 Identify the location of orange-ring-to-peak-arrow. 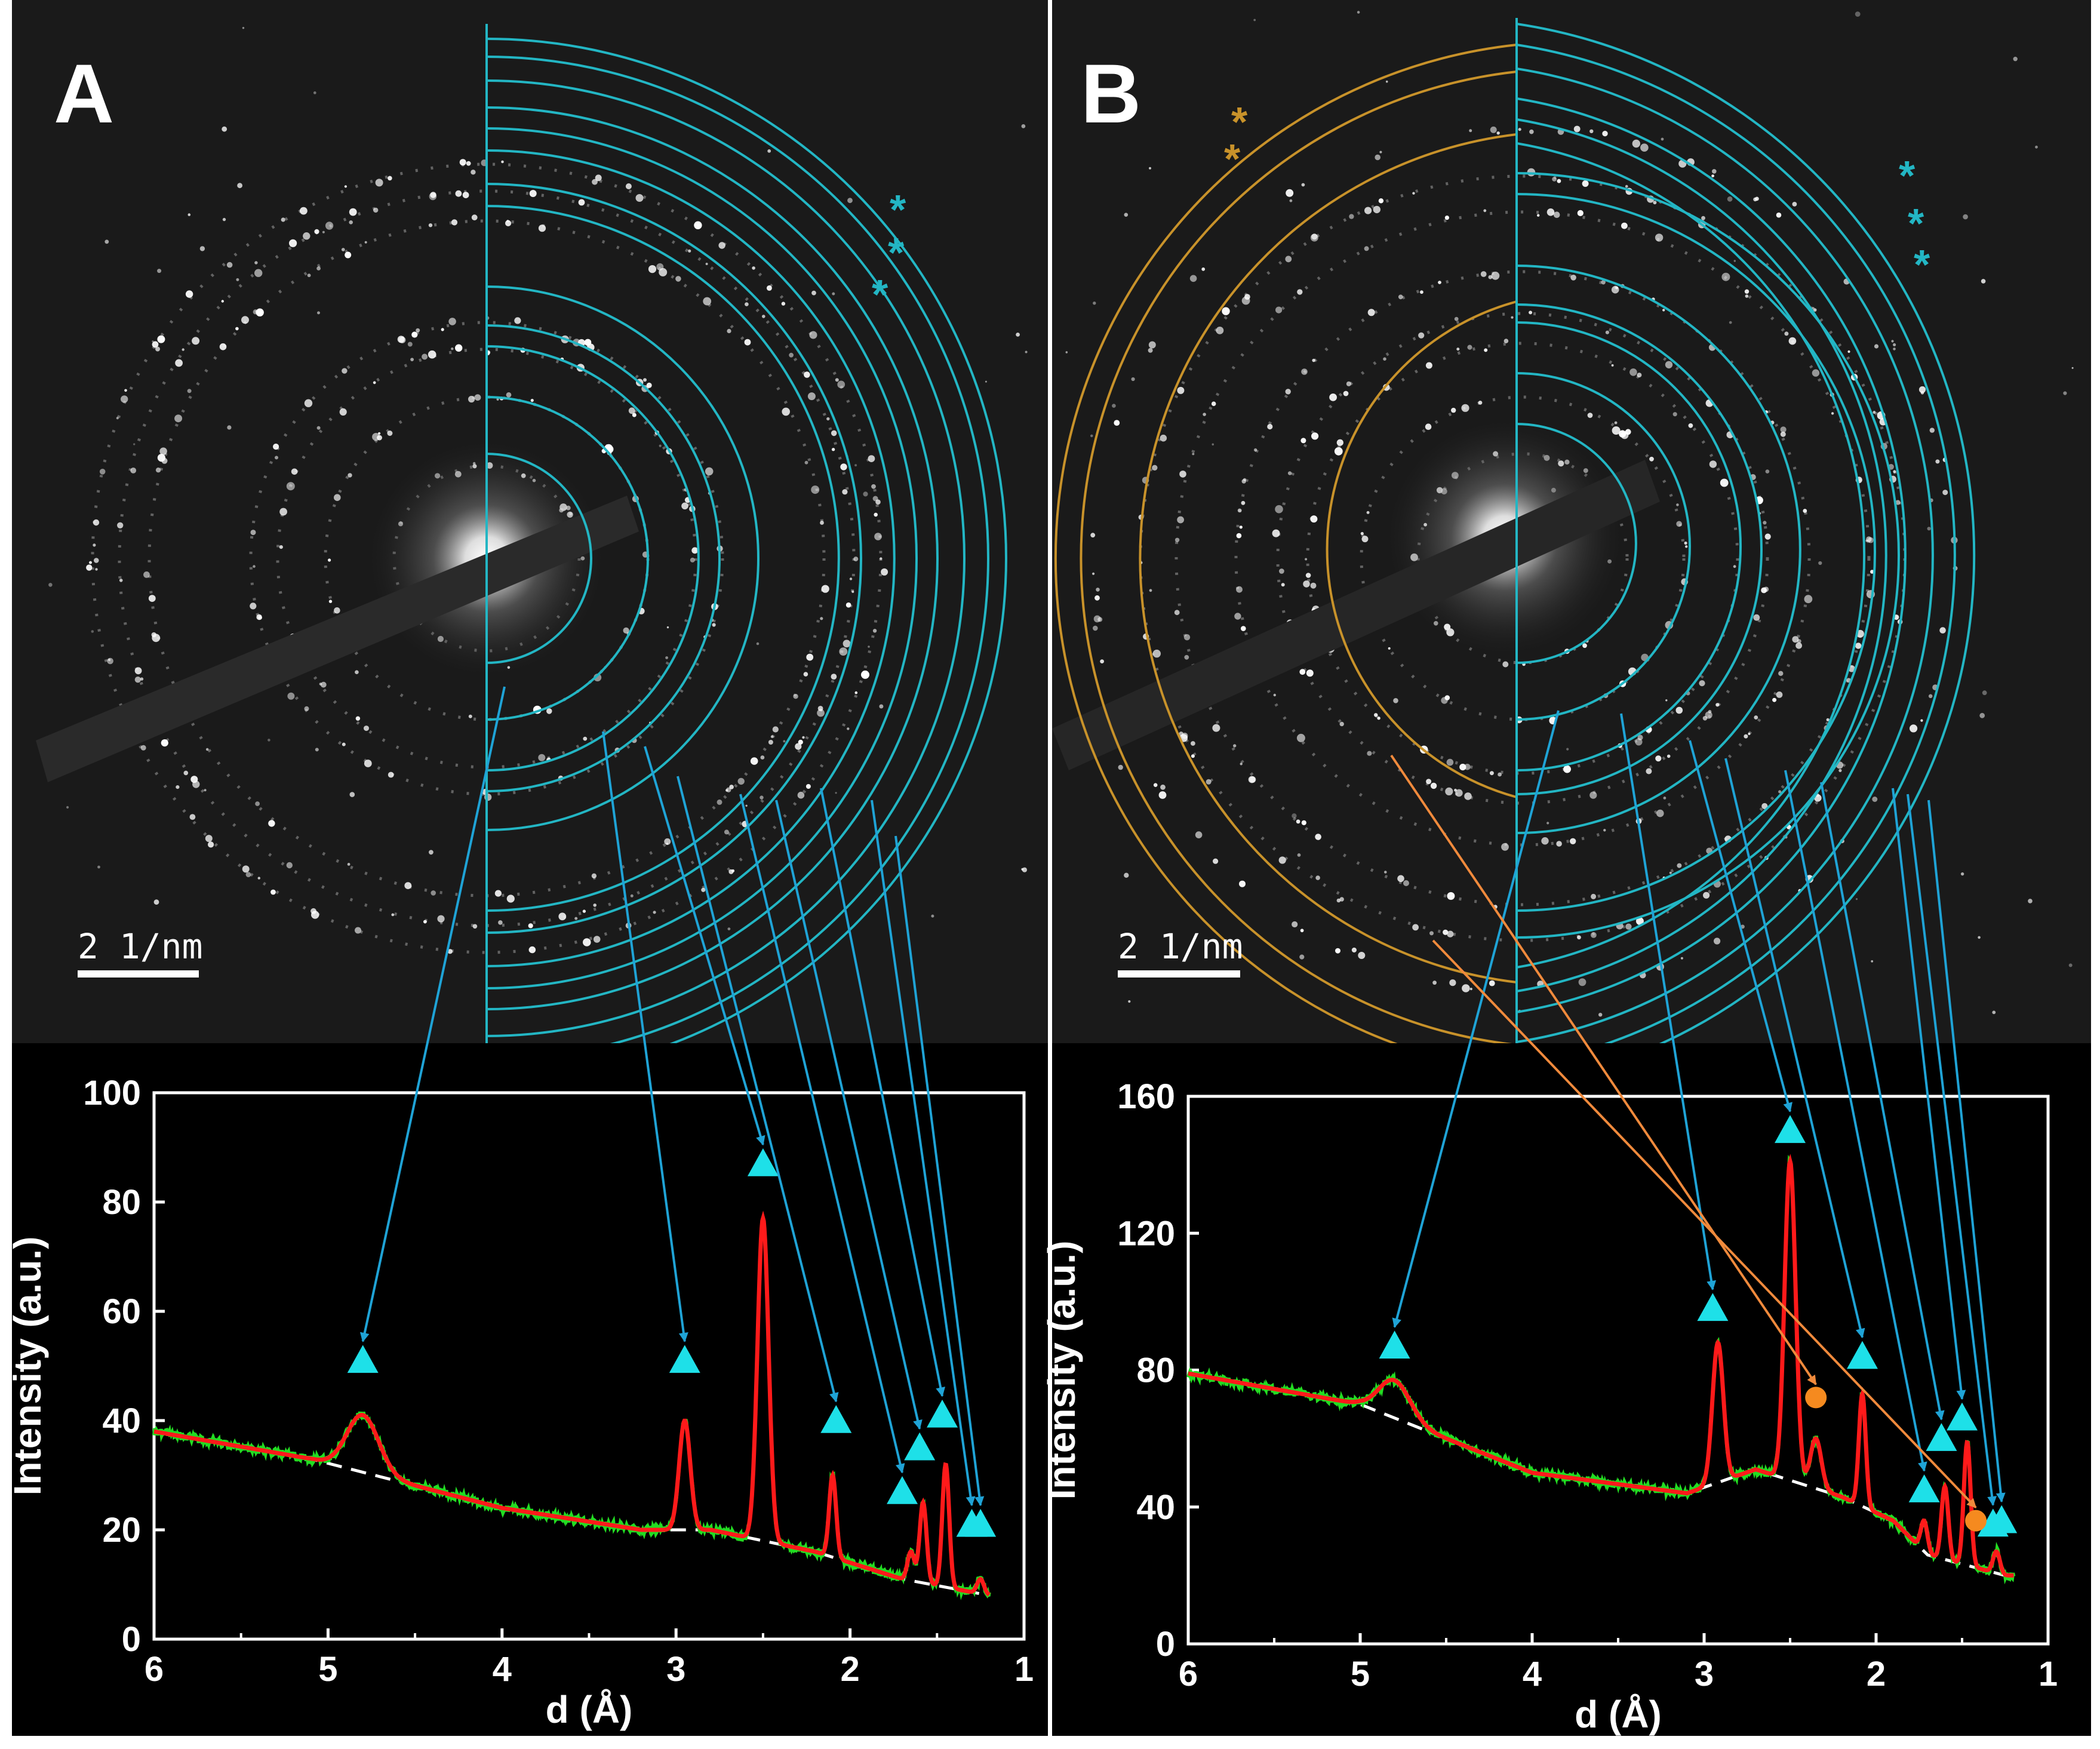
(1704, 1224).